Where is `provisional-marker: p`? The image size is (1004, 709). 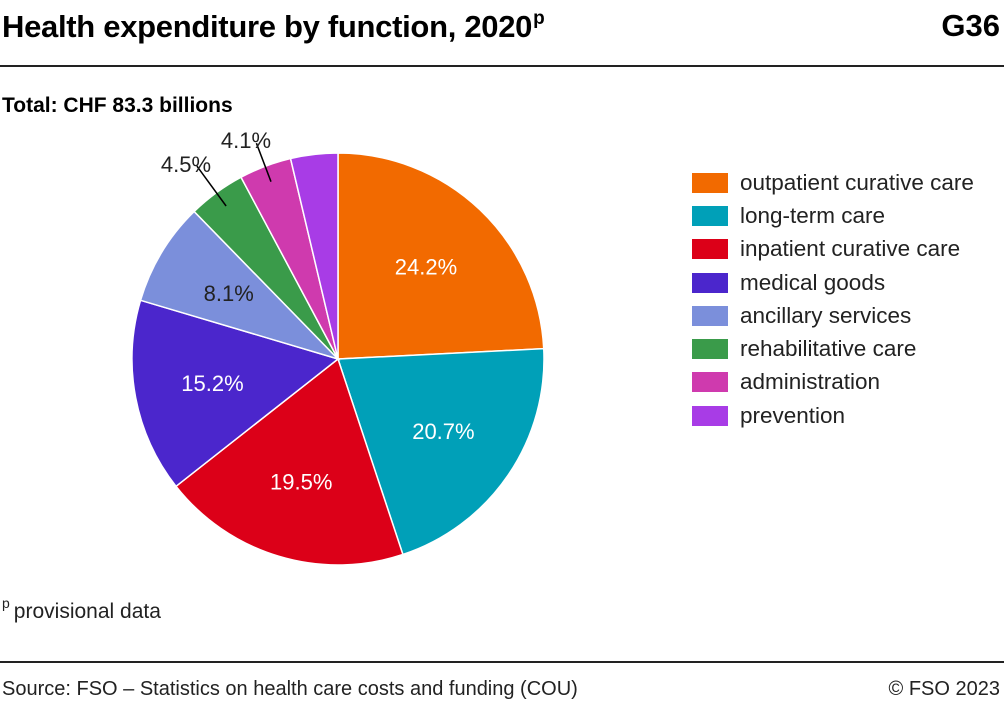
provisional-marker: p is located at coordinates (539, 18).